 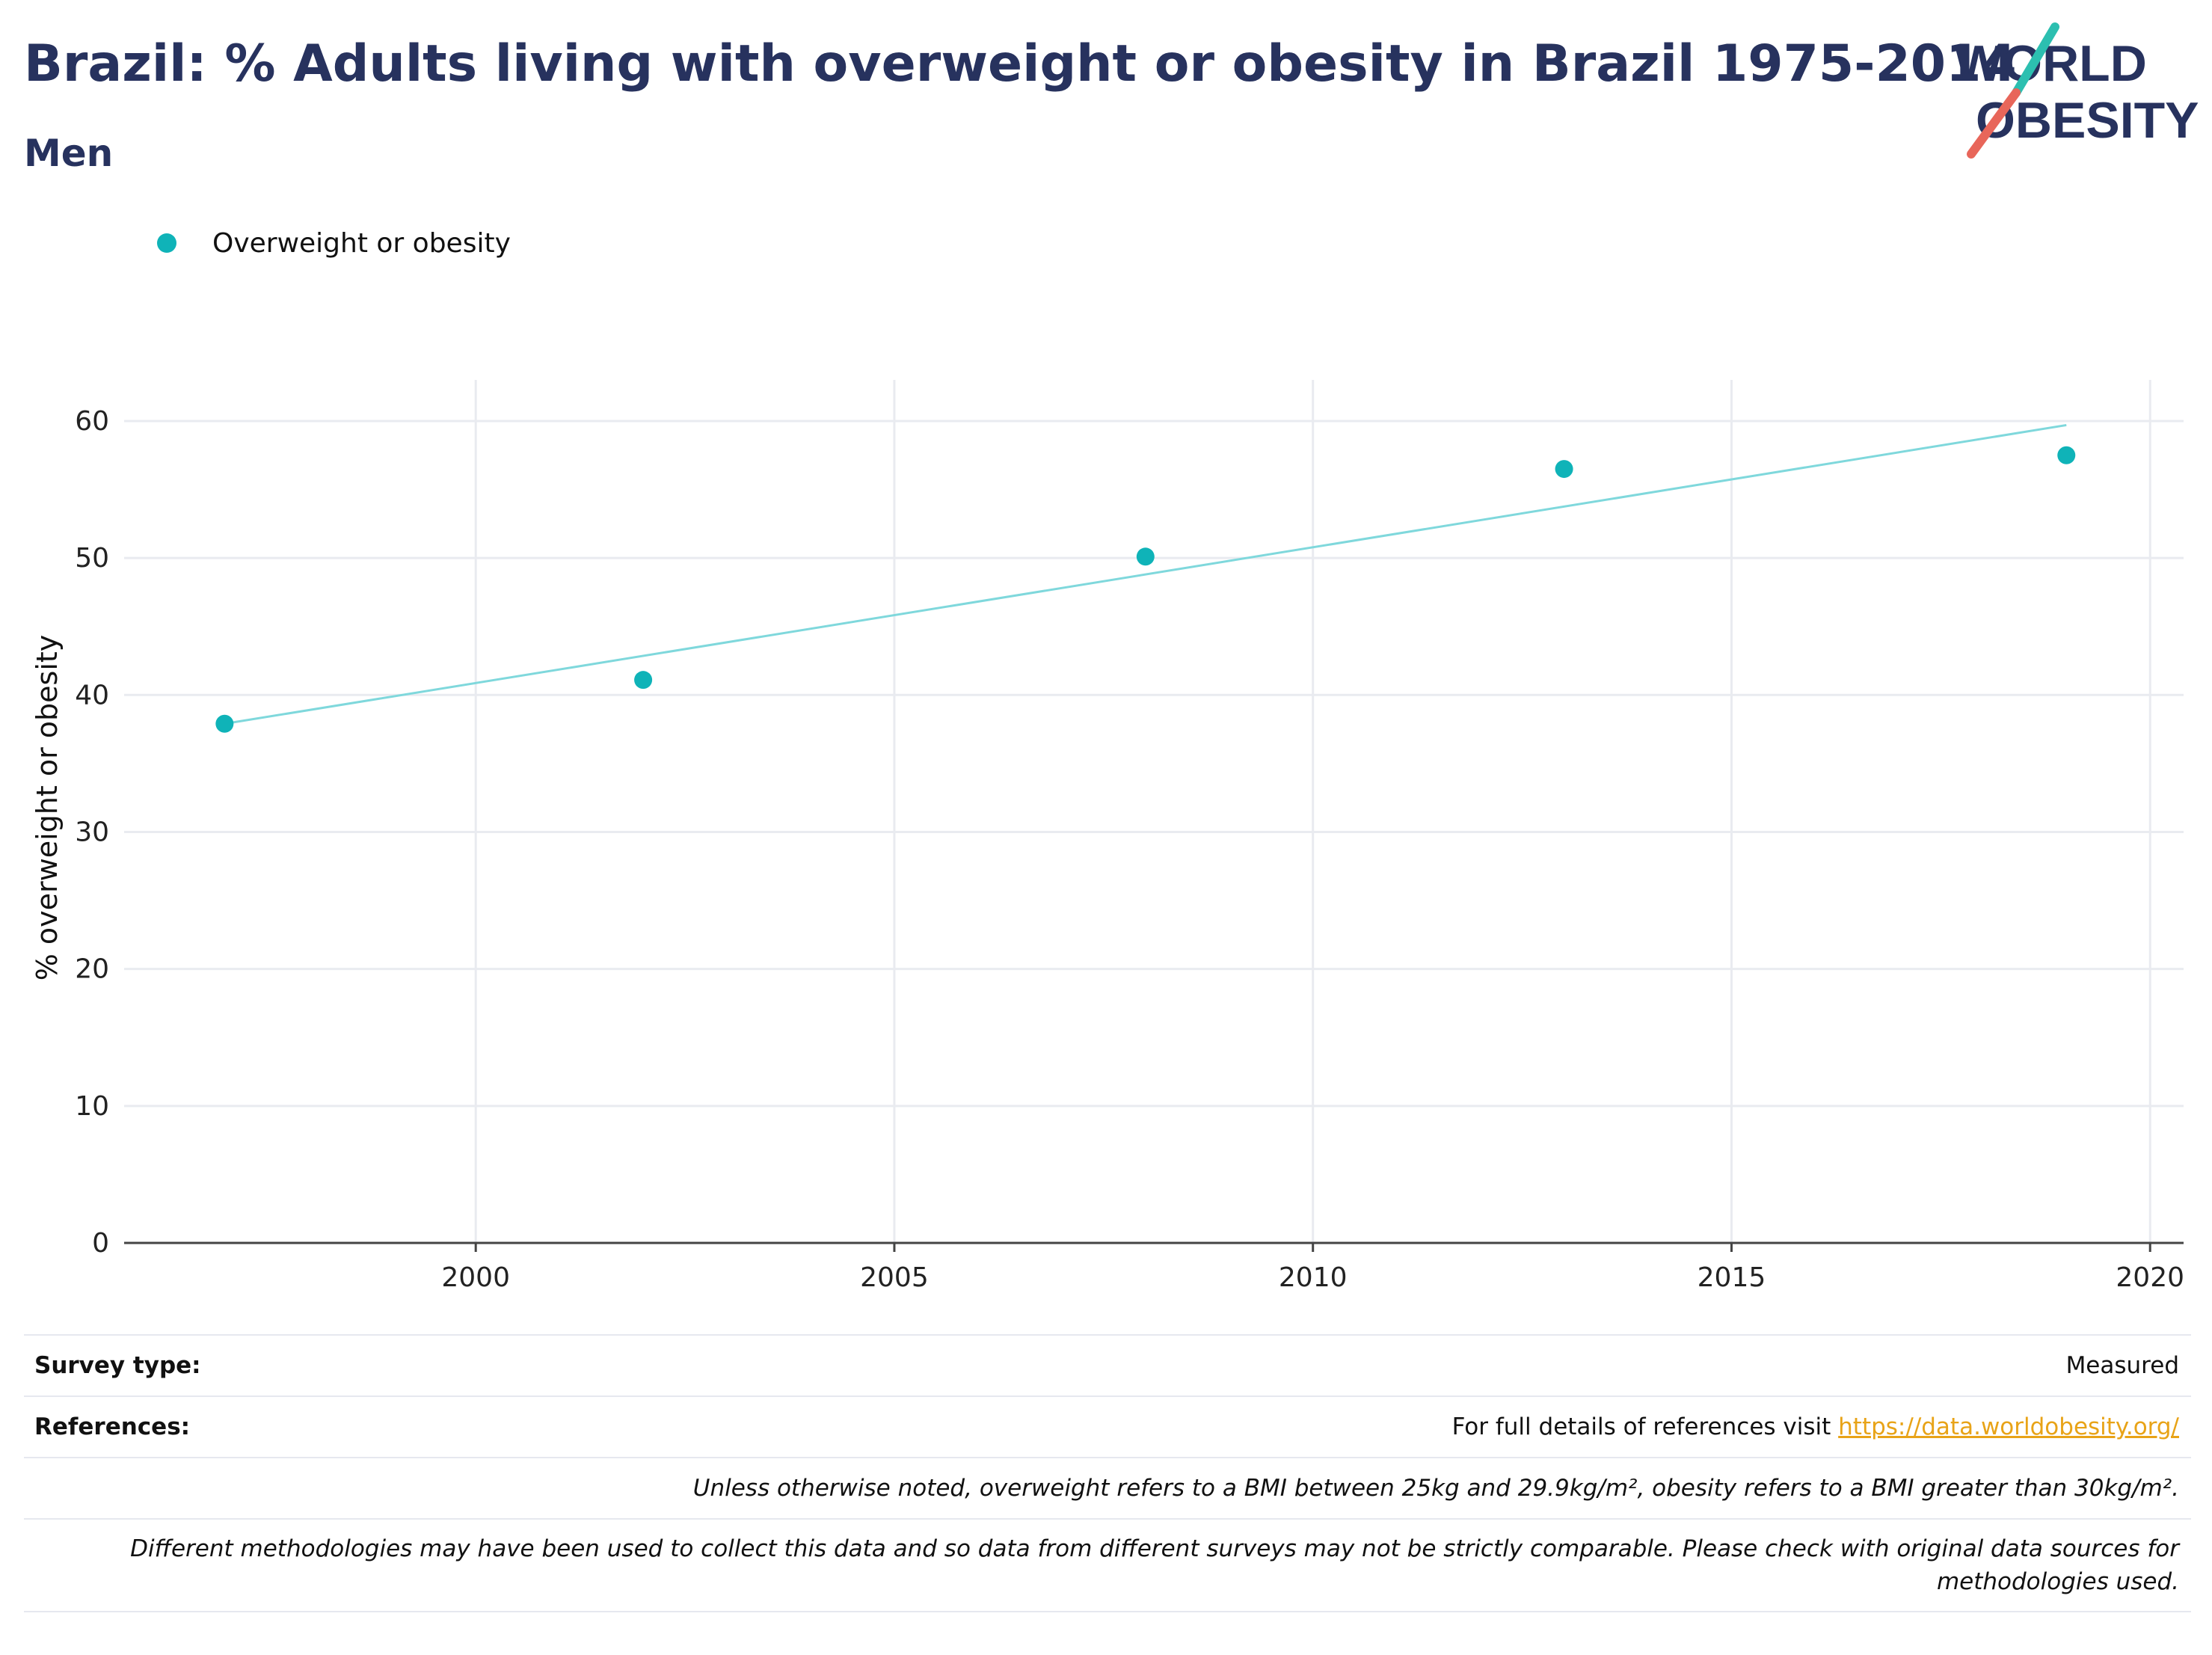 What do you see at coordinates (92, 969) in the screenshot?
I see `y-tick-label: 20` at bounding box center [92, 969].